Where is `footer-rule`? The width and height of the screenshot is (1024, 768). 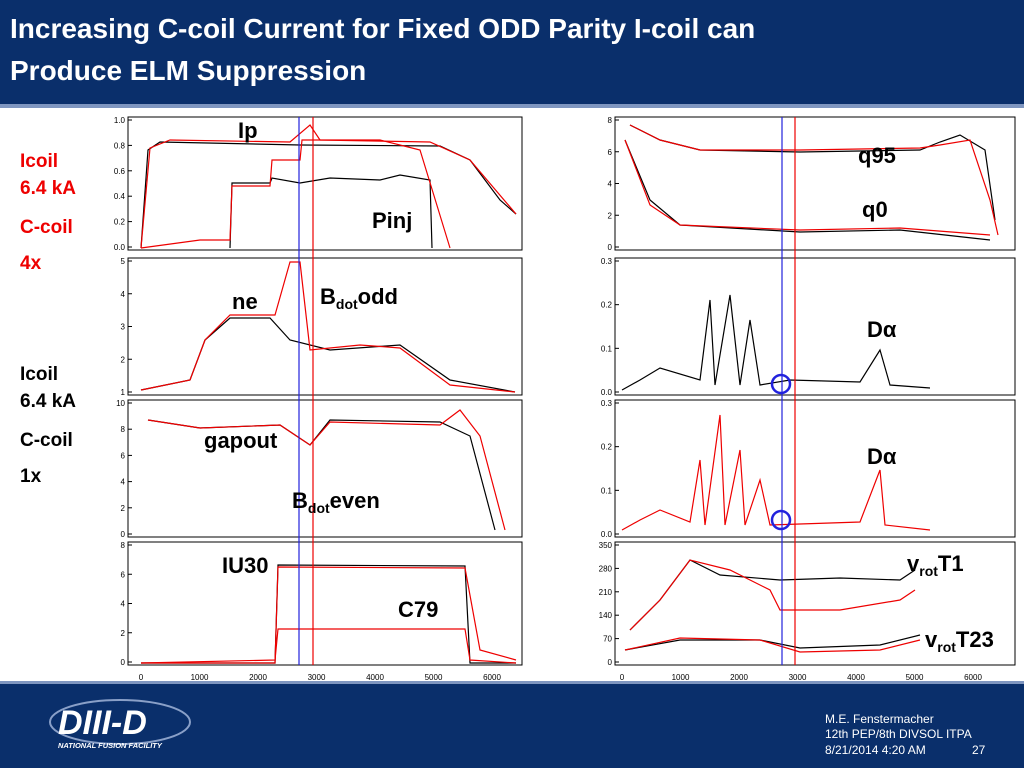 footer-rule is located at coordinates (512, 682).